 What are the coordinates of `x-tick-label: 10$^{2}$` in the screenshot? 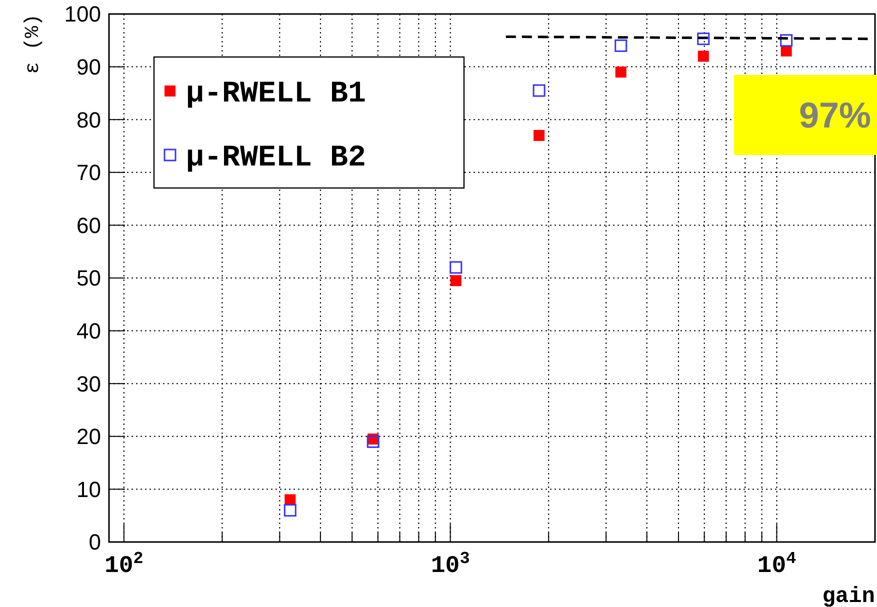 It's located at (124, 565).